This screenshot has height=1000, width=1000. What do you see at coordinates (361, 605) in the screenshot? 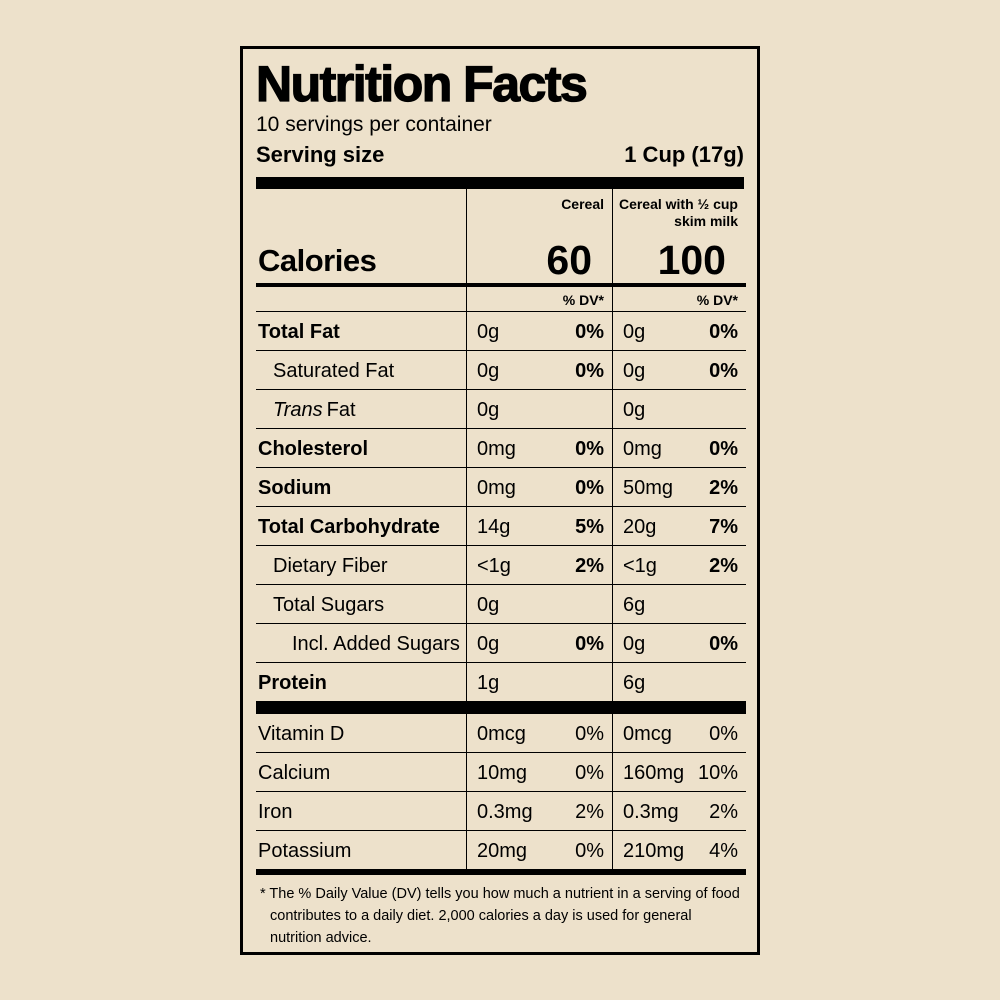
I see `nutrient-name: Total Sugars` at bounding box center [361, 605].